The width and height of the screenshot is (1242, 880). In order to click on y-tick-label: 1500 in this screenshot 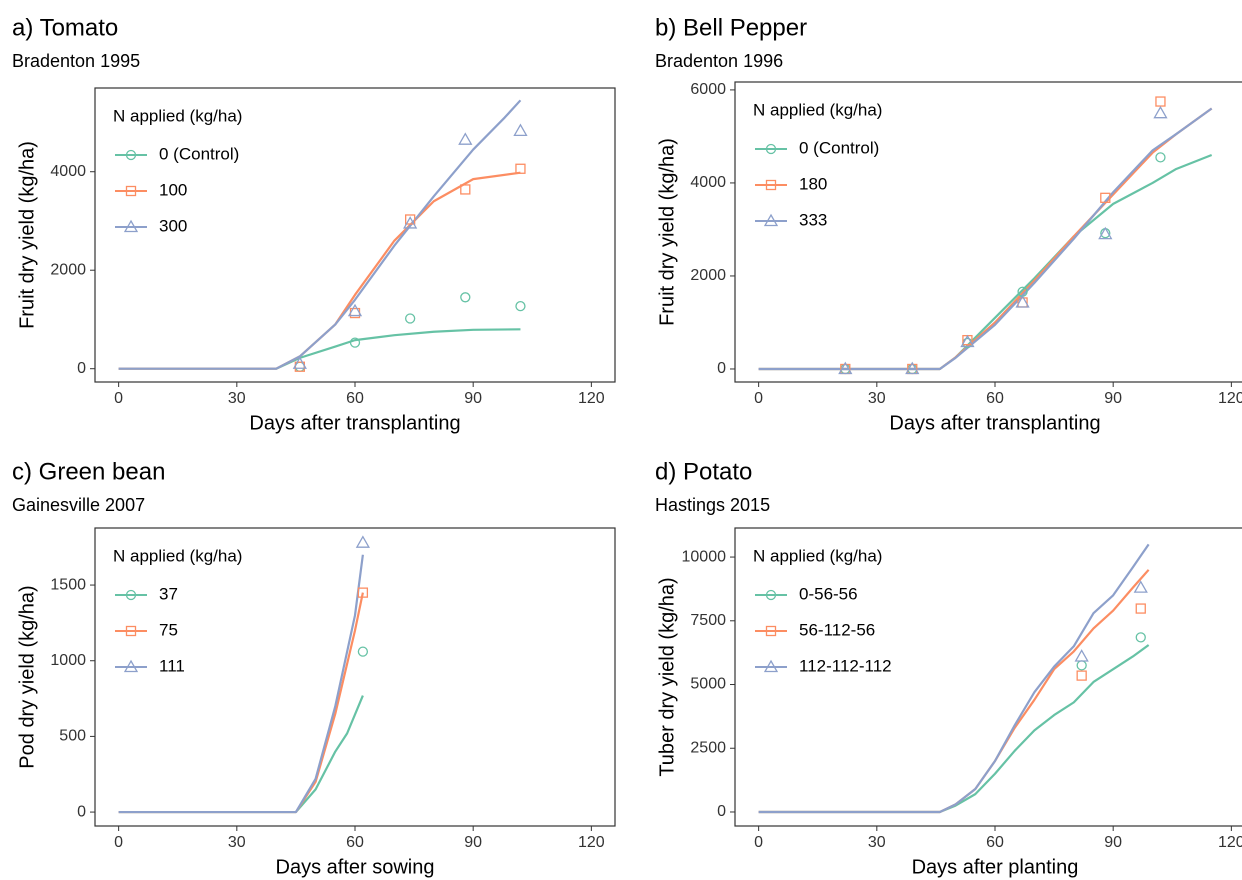, I will do `click(68, 584)`.